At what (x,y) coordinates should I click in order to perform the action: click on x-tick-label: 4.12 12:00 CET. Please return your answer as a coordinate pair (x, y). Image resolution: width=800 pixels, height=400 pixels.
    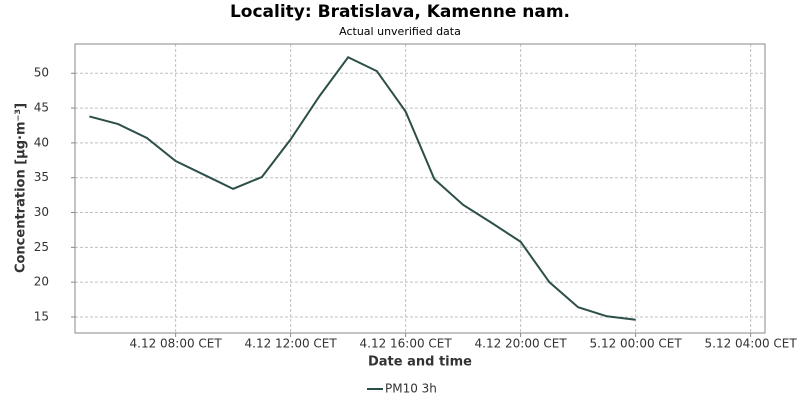
    Looking at the image, I should click on (291, 344).